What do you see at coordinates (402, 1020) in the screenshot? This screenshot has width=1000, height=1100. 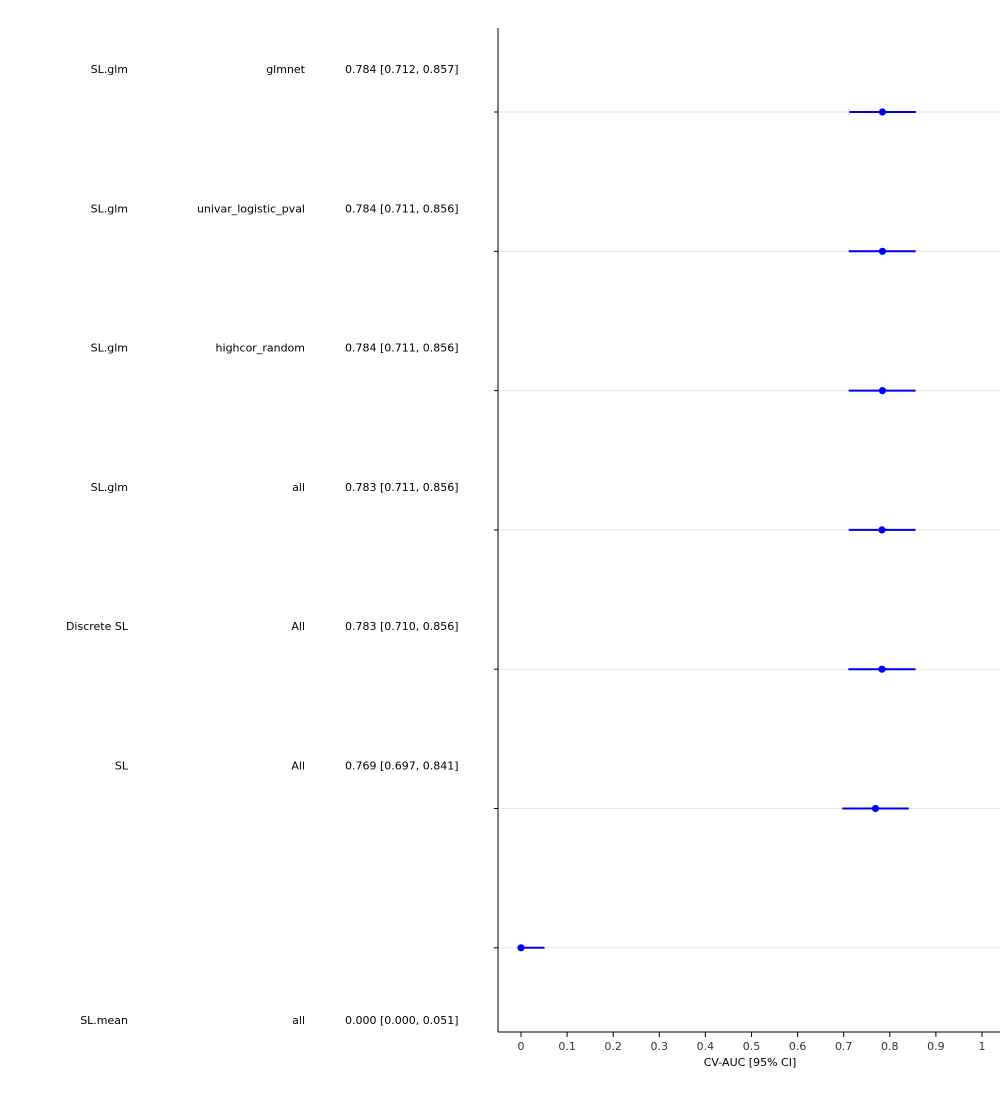 I see `row-ci-label: 0.000 [0.000, 0.051]` at bounding box center [402, 1020].